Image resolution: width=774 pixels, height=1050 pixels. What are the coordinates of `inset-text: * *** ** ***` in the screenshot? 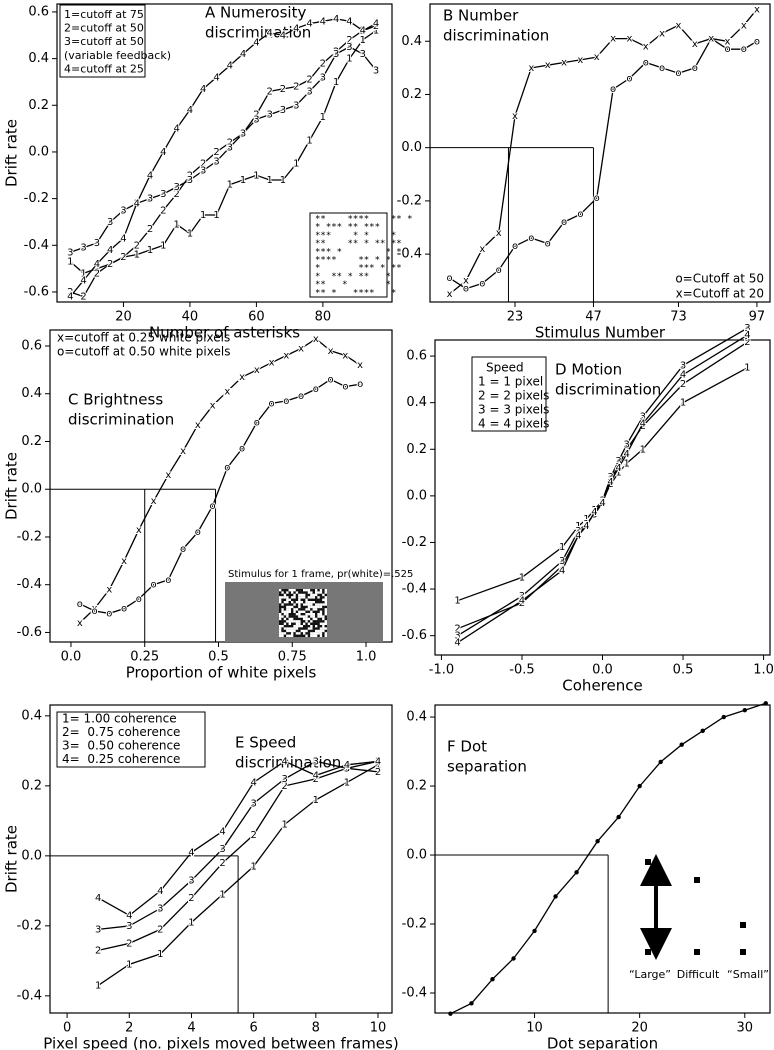 It's located at (347, 228).